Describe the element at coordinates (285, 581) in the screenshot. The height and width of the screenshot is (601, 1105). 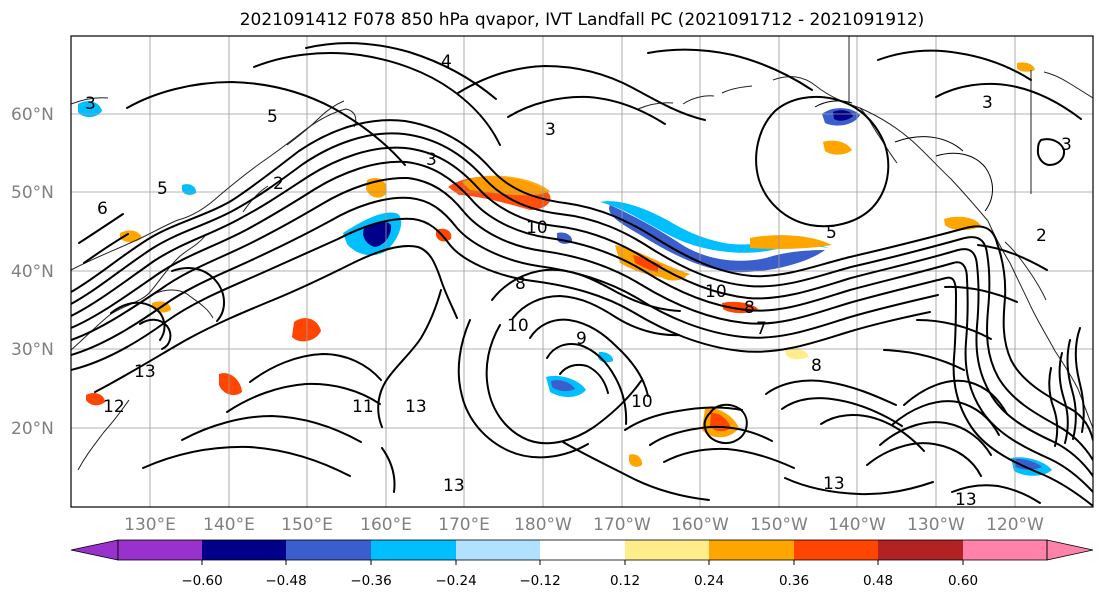
I see `colorbar-tick-label: −0.48` at that location.